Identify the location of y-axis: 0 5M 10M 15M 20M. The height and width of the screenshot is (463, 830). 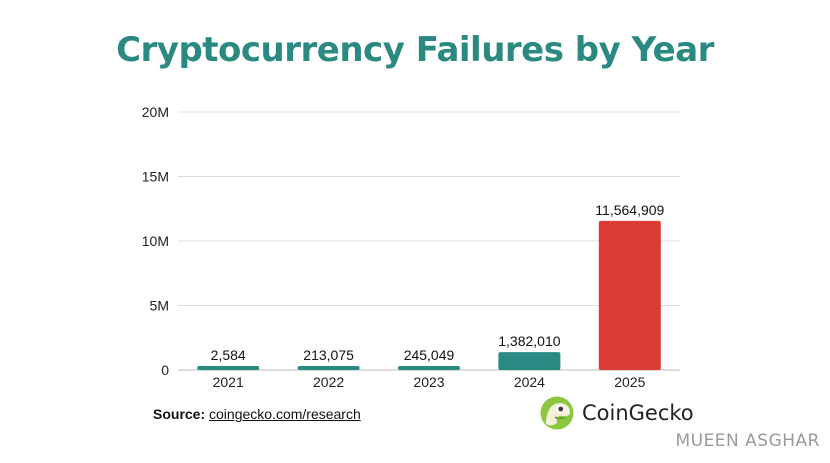
(155, 241).